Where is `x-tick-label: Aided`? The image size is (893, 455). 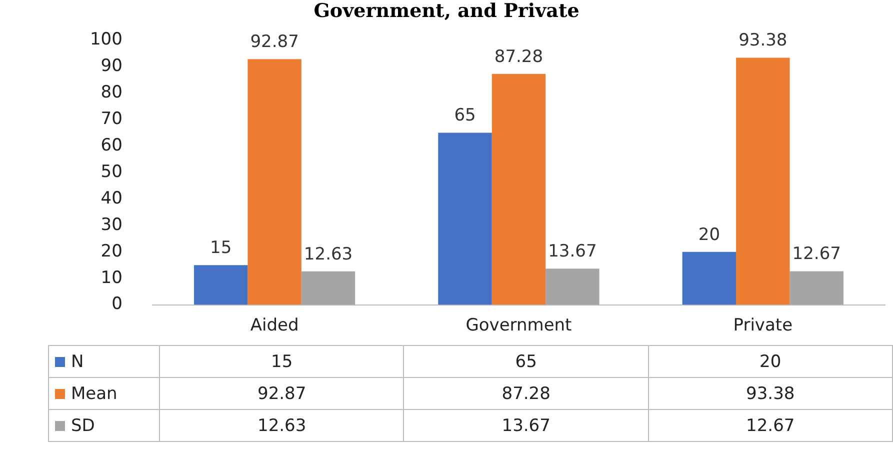 x-tick-label: Aided is located at coordinates (274, 325).